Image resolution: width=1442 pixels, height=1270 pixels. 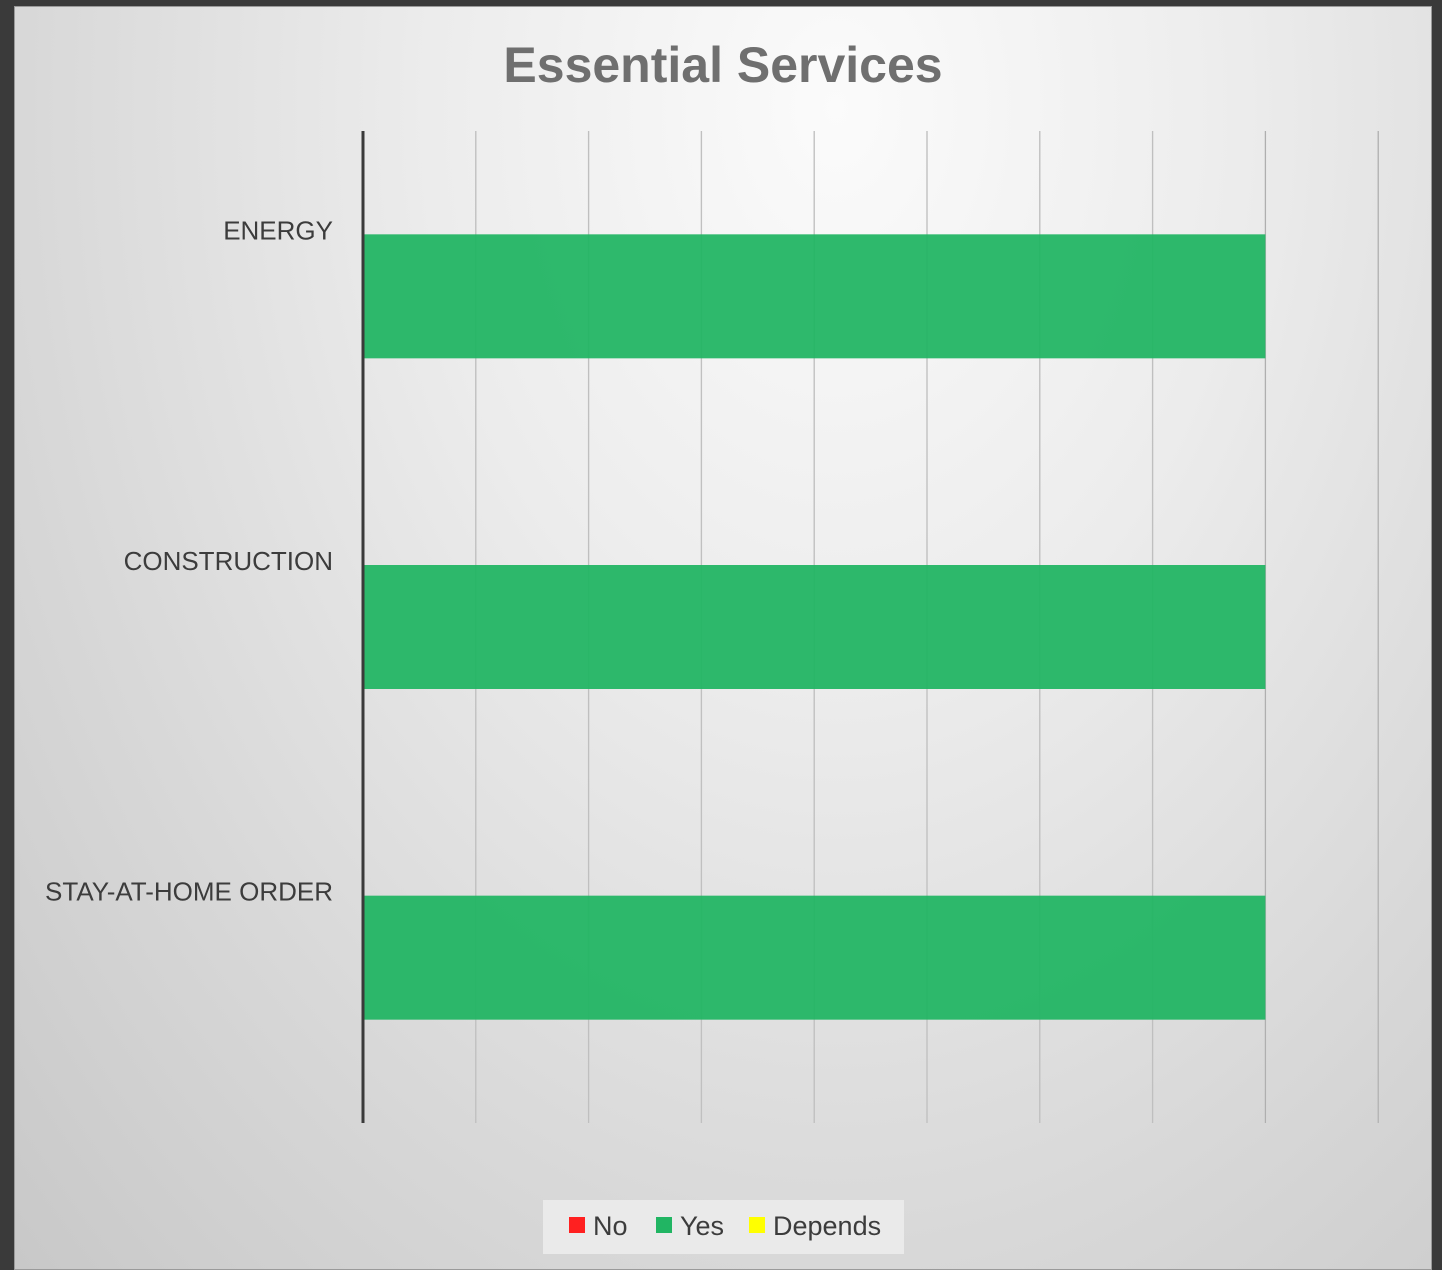 I want to click on legend: No Yes Depends, so click(x=723, y=1227).